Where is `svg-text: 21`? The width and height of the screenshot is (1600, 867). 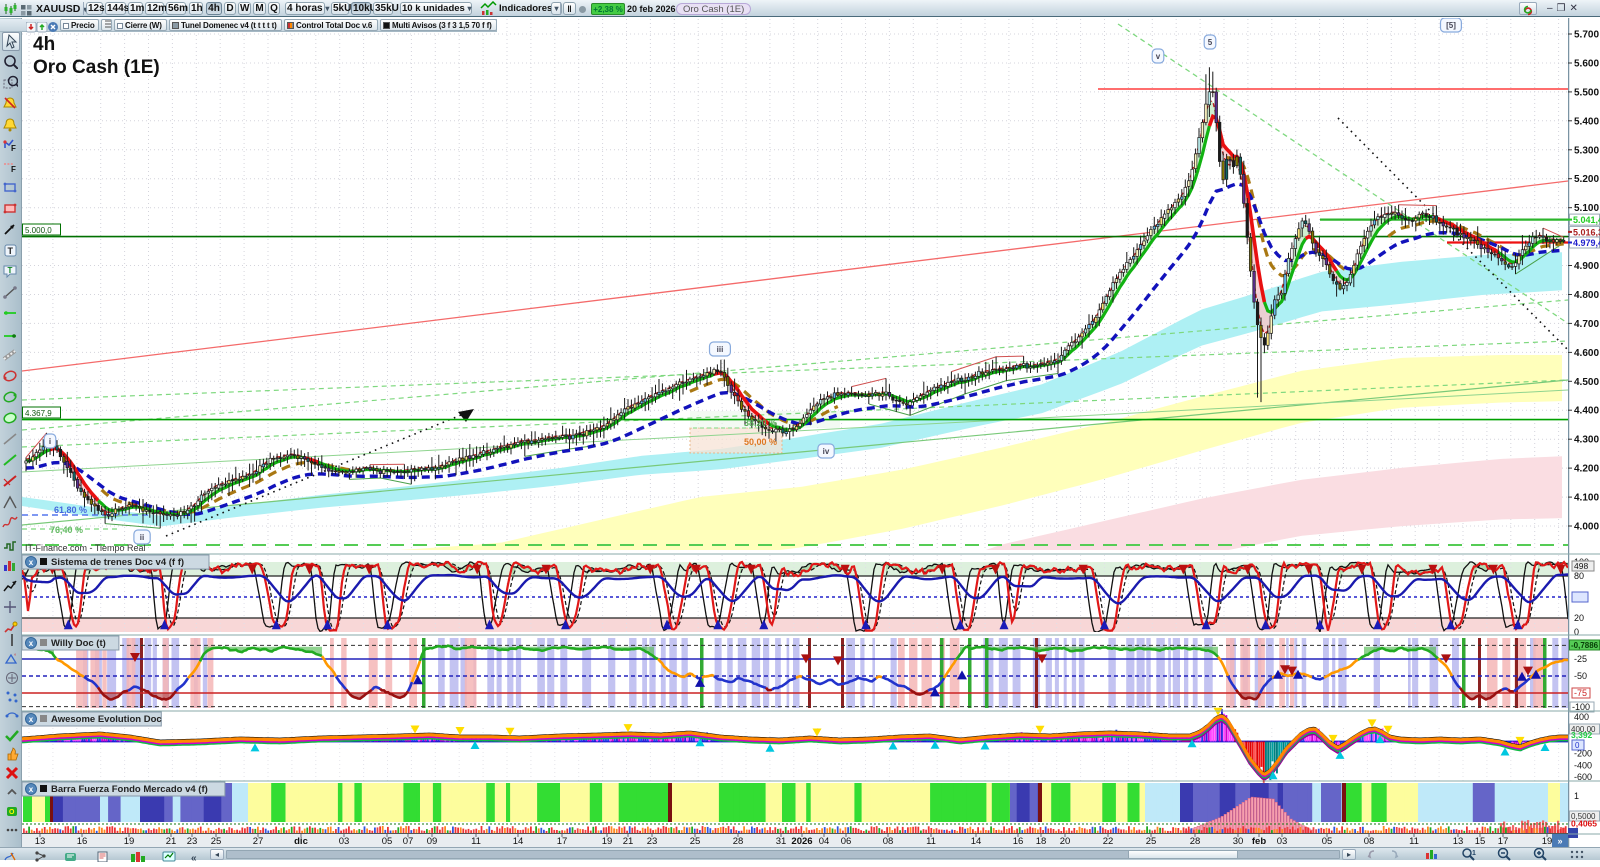 svg-text: 21 is located at coordinates (171, 841).